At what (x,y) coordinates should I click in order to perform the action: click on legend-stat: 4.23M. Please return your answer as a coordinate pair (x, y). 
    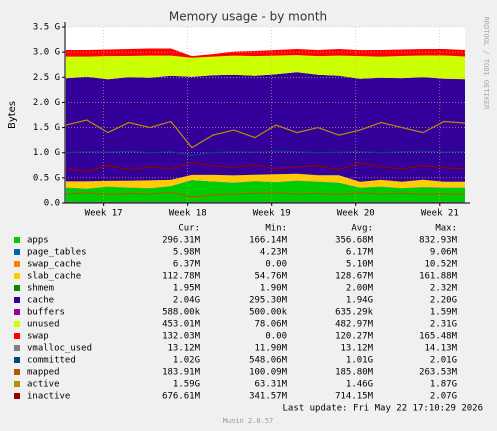
    Looking at the image, I should click on (274, 253).